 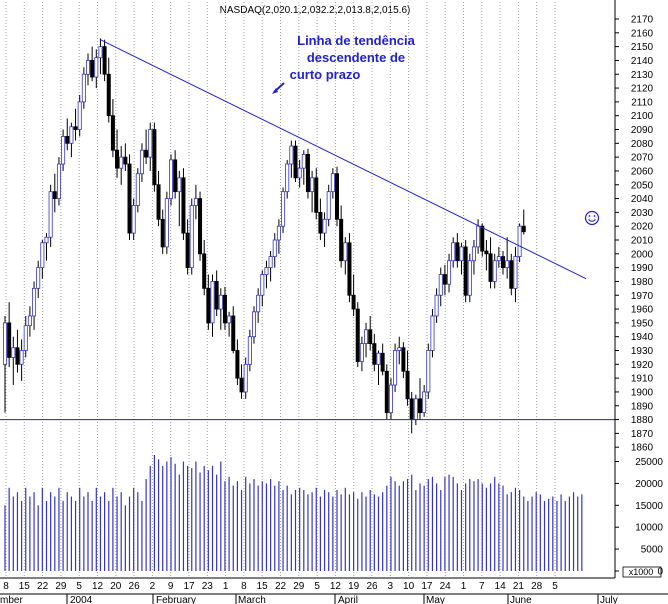 I want to click on volume-tick-label: 5000, so click(x=652, y=550).